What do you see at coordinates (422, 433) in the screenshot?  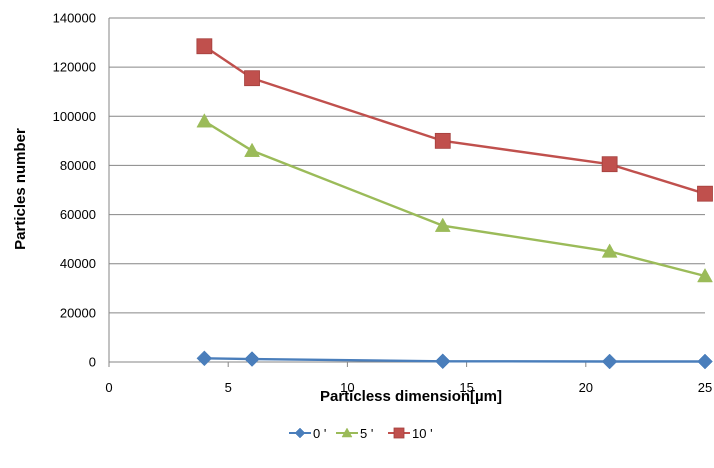 I see `legend-label: 10 '` at bounding box center [422, 433].